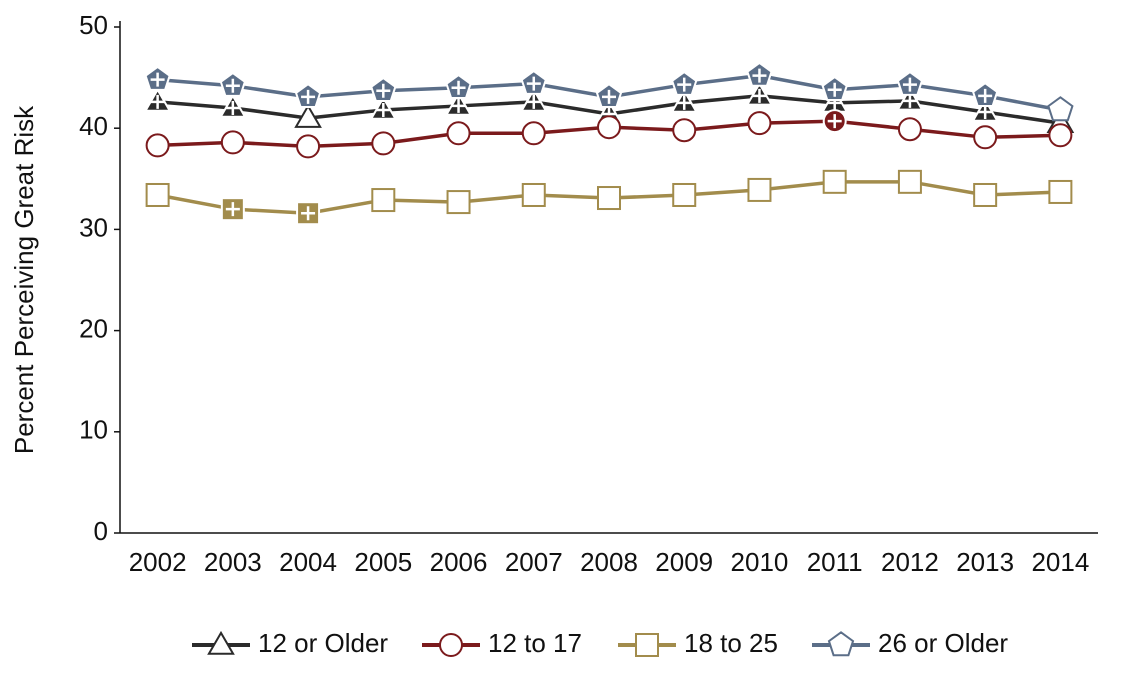 This screenshot has height=676, width=1138. What do you see at coordinates (684, 562) in the screenshot?
I see `x-tick-label: 2009` at bounding box center [684, 562].